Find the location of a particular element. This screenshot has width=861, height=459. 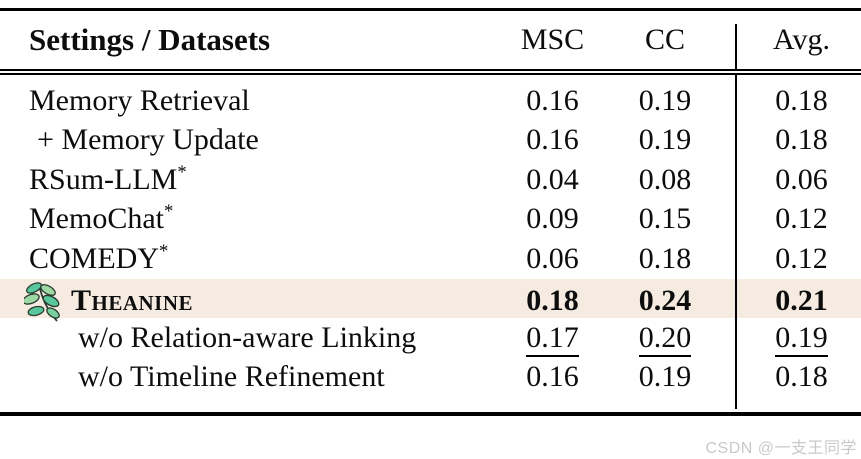

cell-avg: 0.06 is located at coordinates (801, 179).